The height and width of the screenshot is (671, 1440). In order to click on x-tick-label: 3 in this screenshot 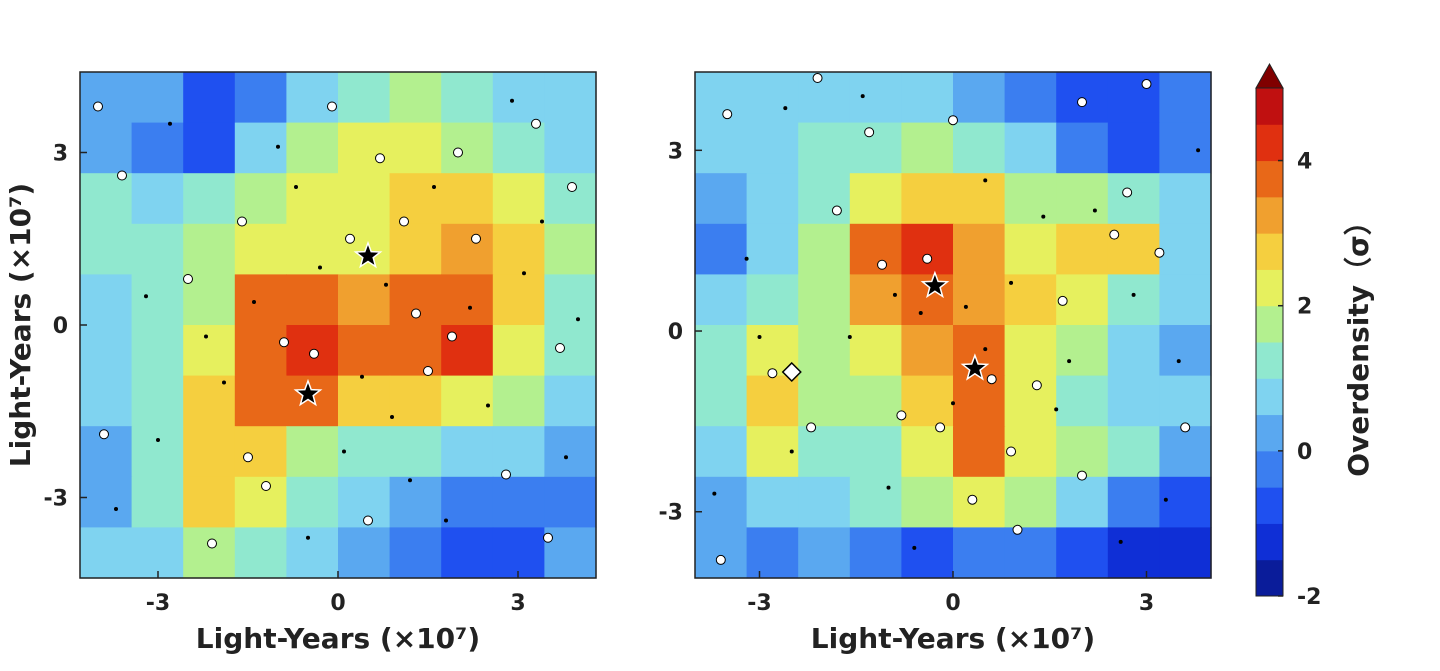, I will do `click(1146, 603)`.